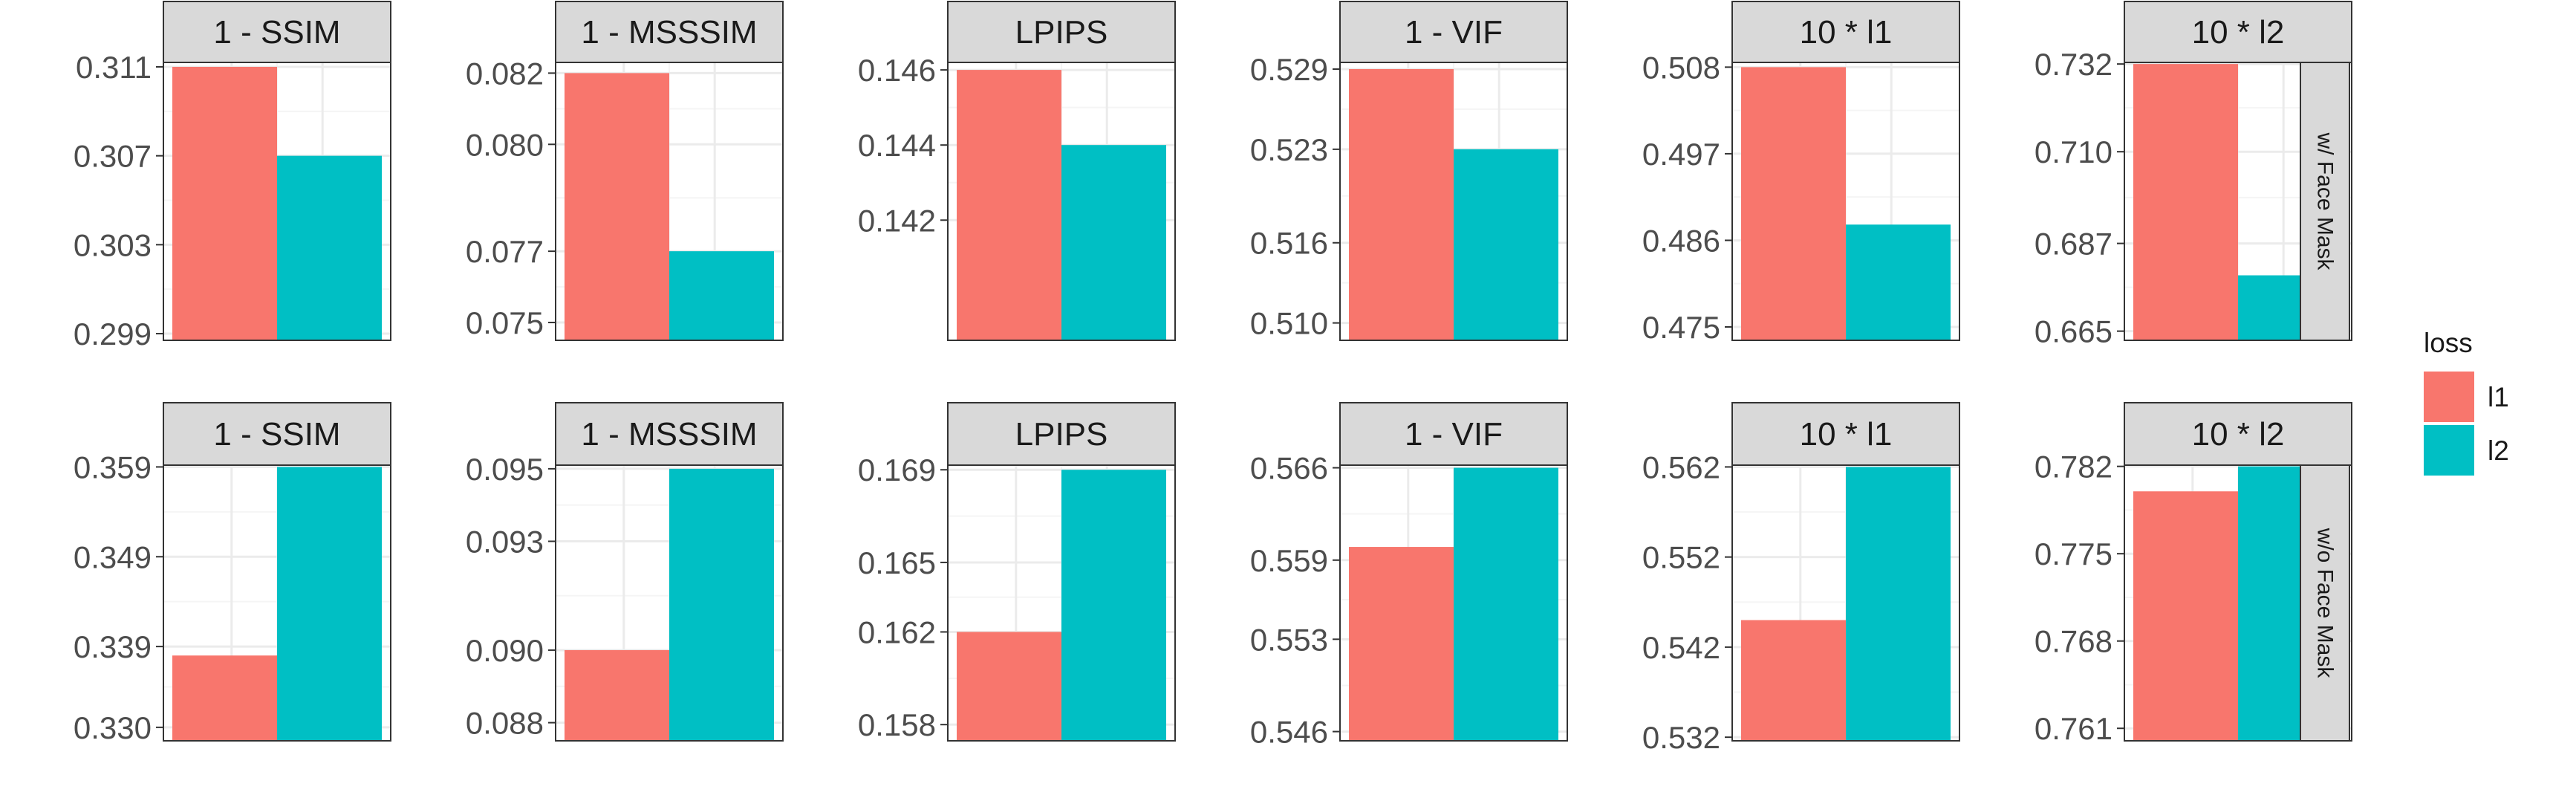  What do you see at coordinates (2073, 467) in the screenshot?
I see `y-tick-label: 0.782` at bounding box center [2073, 467].